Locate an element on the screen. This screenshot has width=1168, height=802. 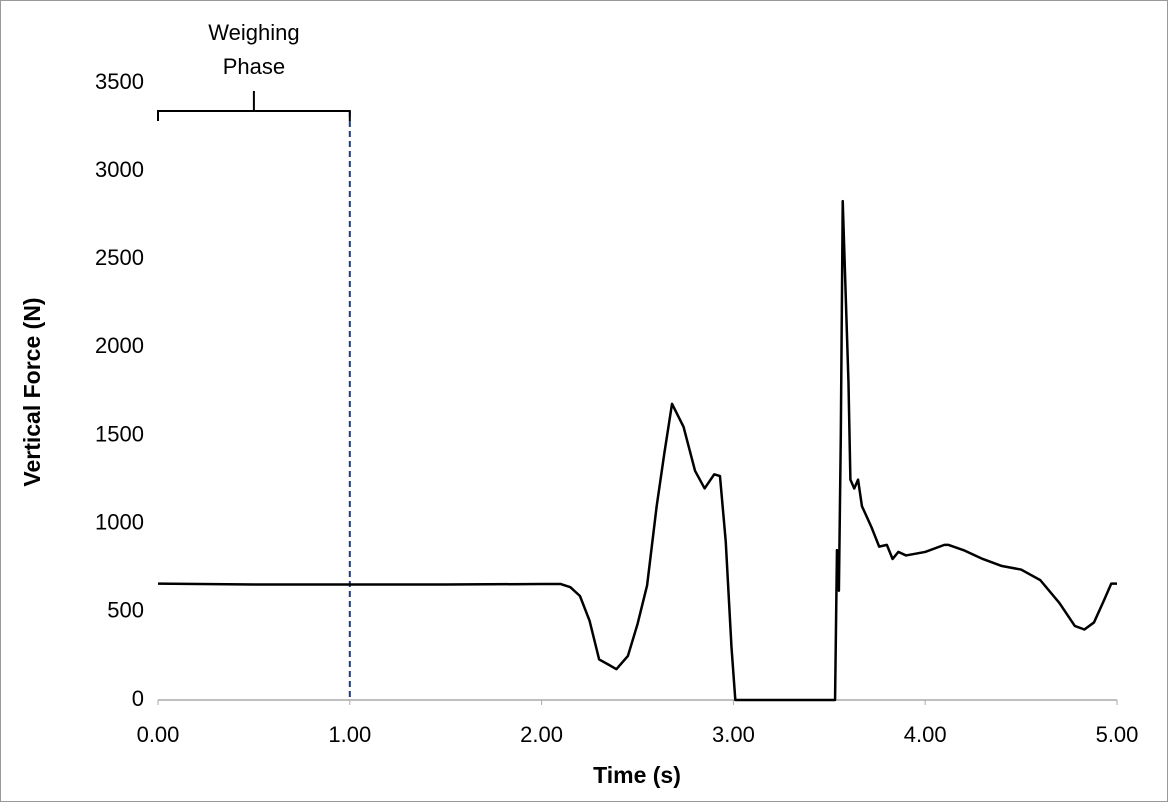
y-tick-label: 2500 is located at coordinates (119, 257).